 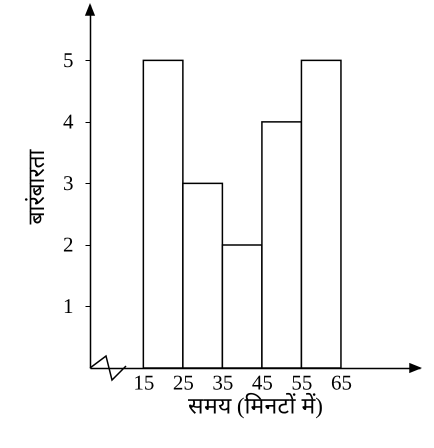 What do you see at coordinates (183, 382) in the screenshot?
I see `x-tick-label: 25` at bounding box center [183, 382].